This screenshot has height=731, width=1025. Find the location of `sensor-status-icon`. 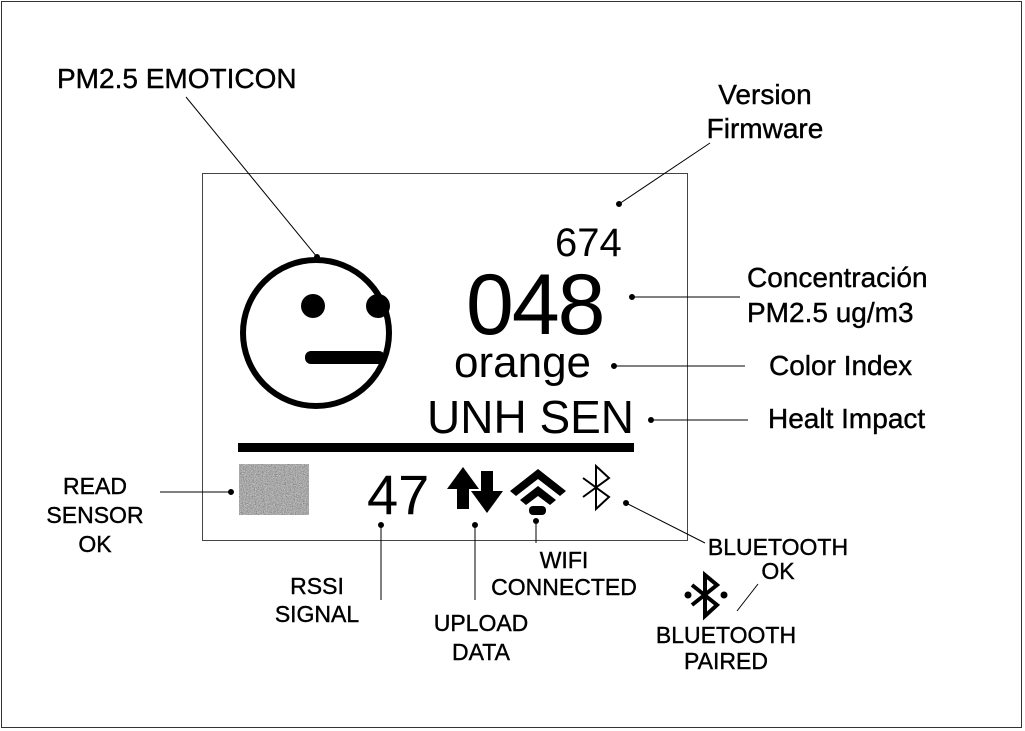

sensor-status-icon is located at coordinates (274, 489).